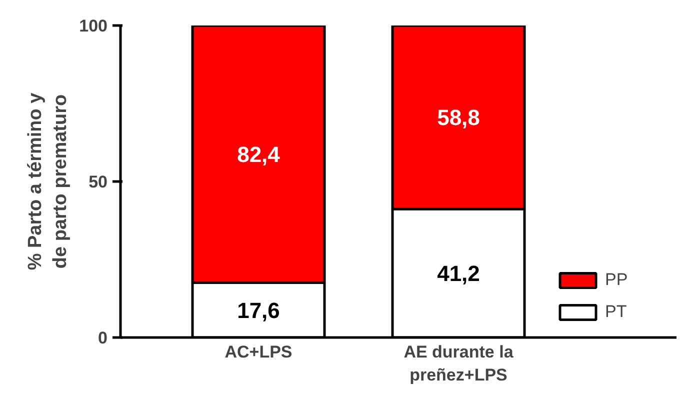 This screenshot has height=407, width=681. What do you see at coordinates (458, 117) in the screenshot?
I see `data-label: 58,8` at bounding box center [458, 117].